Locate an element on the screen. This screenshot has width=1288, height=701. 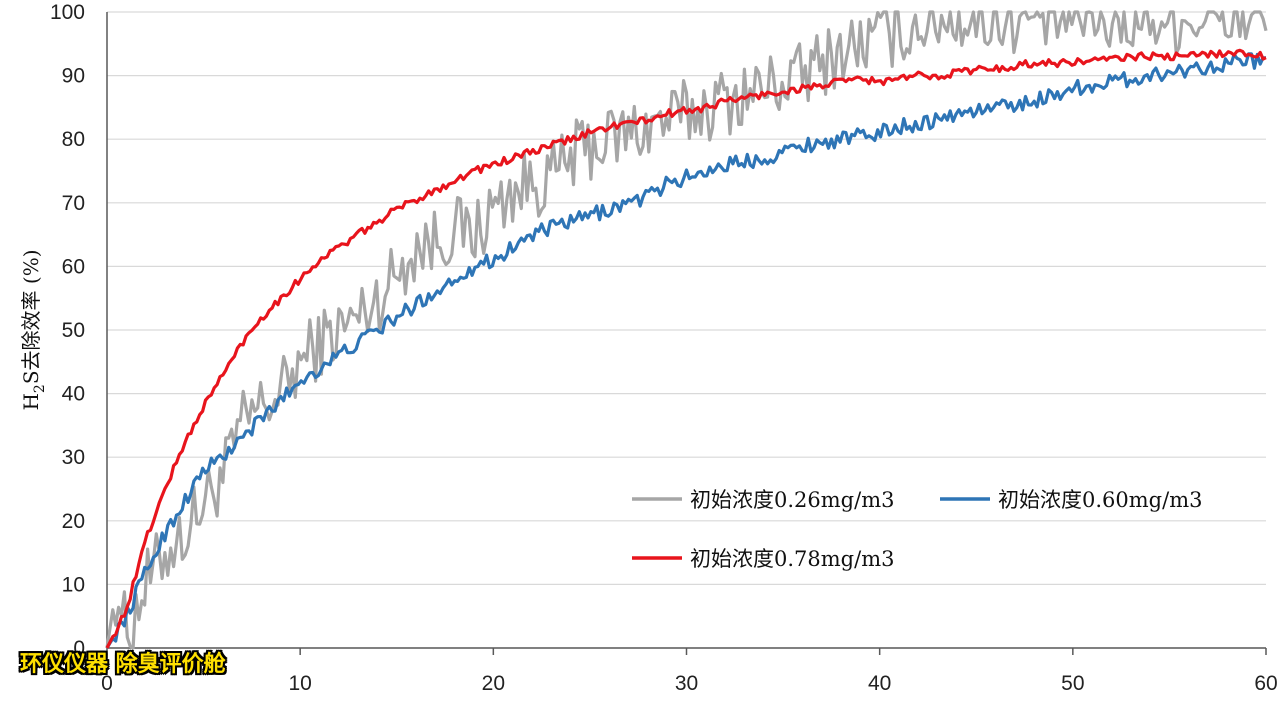
x-tick-label-10: 10 is located at coordinates (299, 683).